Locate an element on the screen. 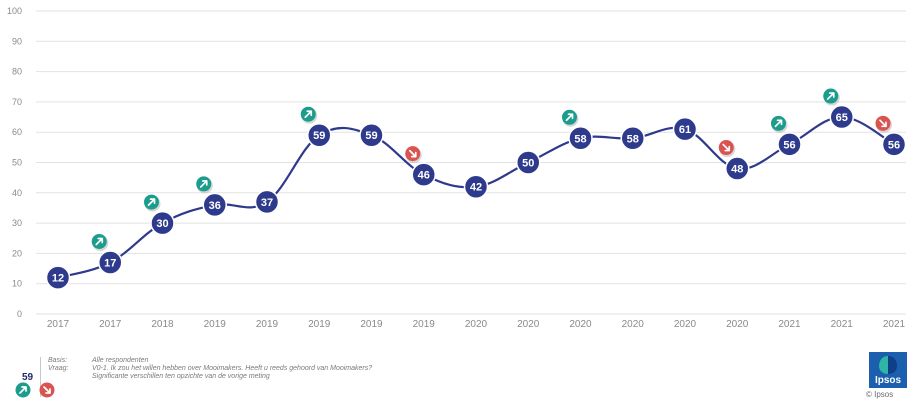 The width and height of the screenshot is (913, 403). data-point: 50 is located at coordinates (528, 162).